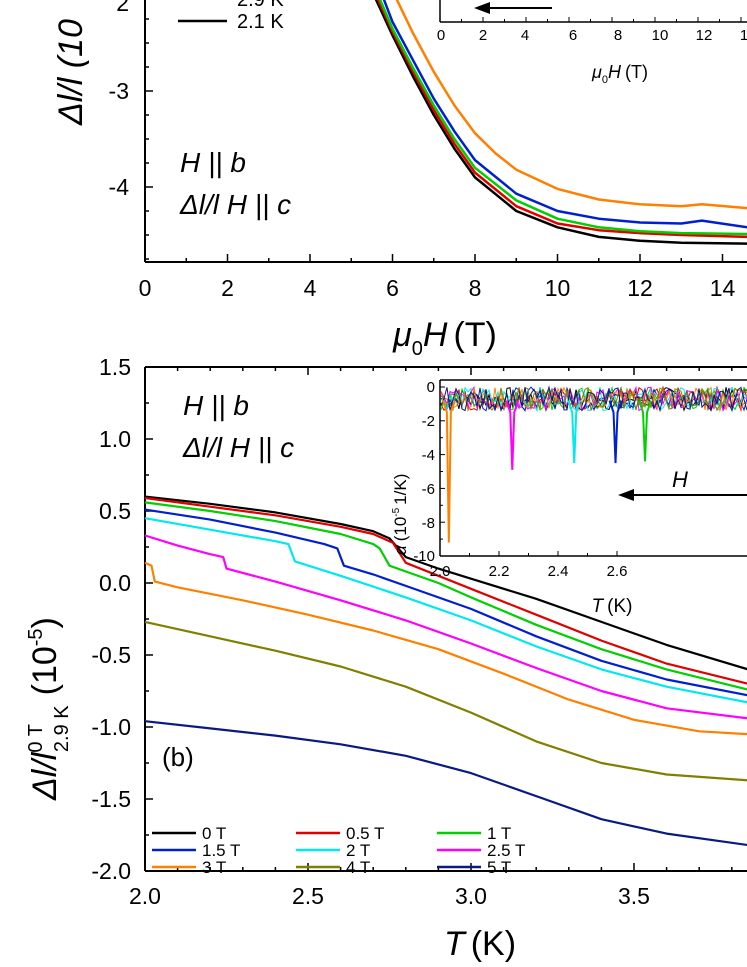  What do you see at coordinates (499, 833) in the screenshot?
I see `legend-label: 1 T` at bounding box center [499, 833].